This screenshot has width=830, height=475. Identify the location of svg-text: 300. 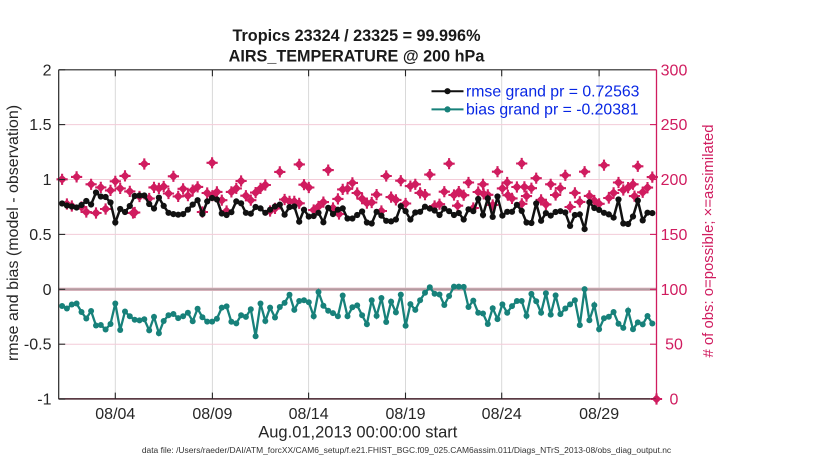
(674, 70).